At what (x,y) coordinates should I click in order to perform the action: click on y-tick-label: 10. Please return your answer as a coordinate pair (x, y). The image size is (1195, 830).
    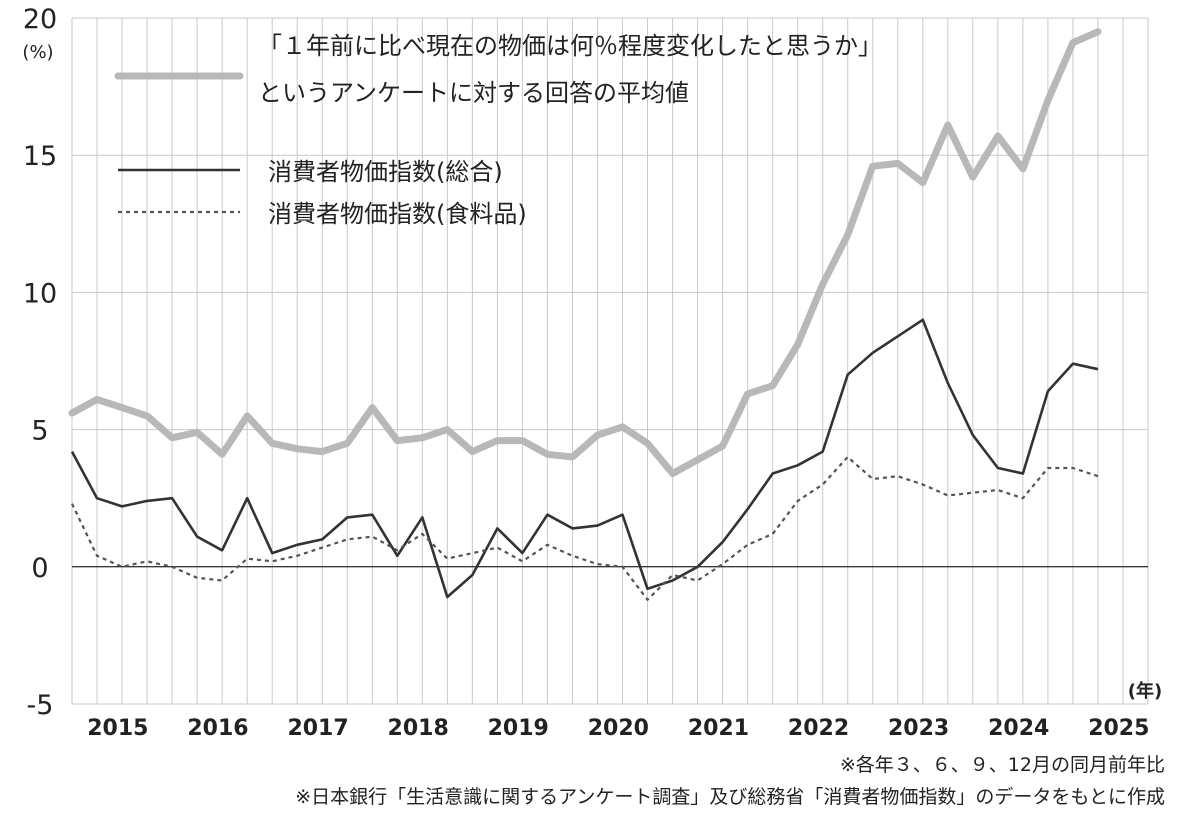
    Looking at the image, I should click on (40, 293).